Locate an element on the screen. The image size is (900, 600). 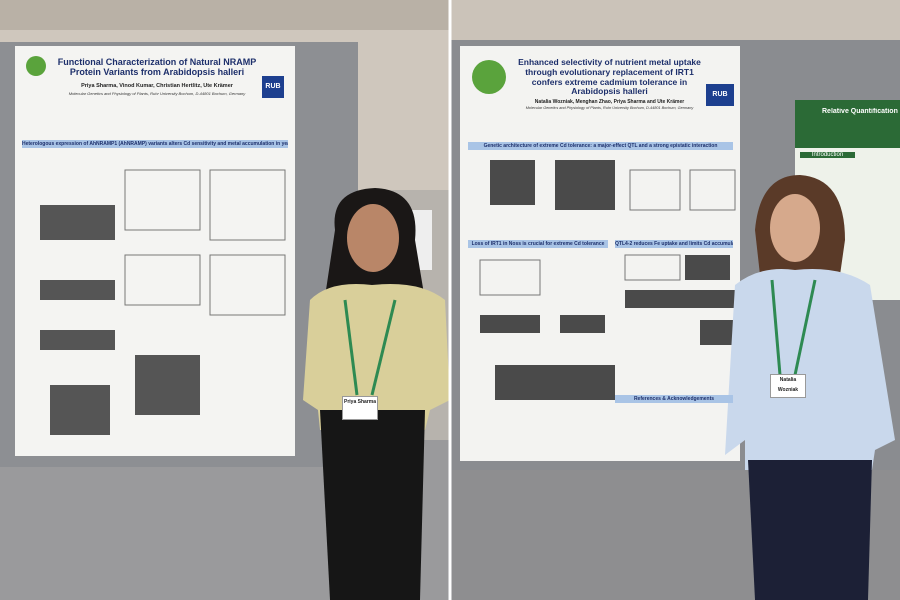
name-badge: Natalia Wozniak is located at coordinates (788, 386).